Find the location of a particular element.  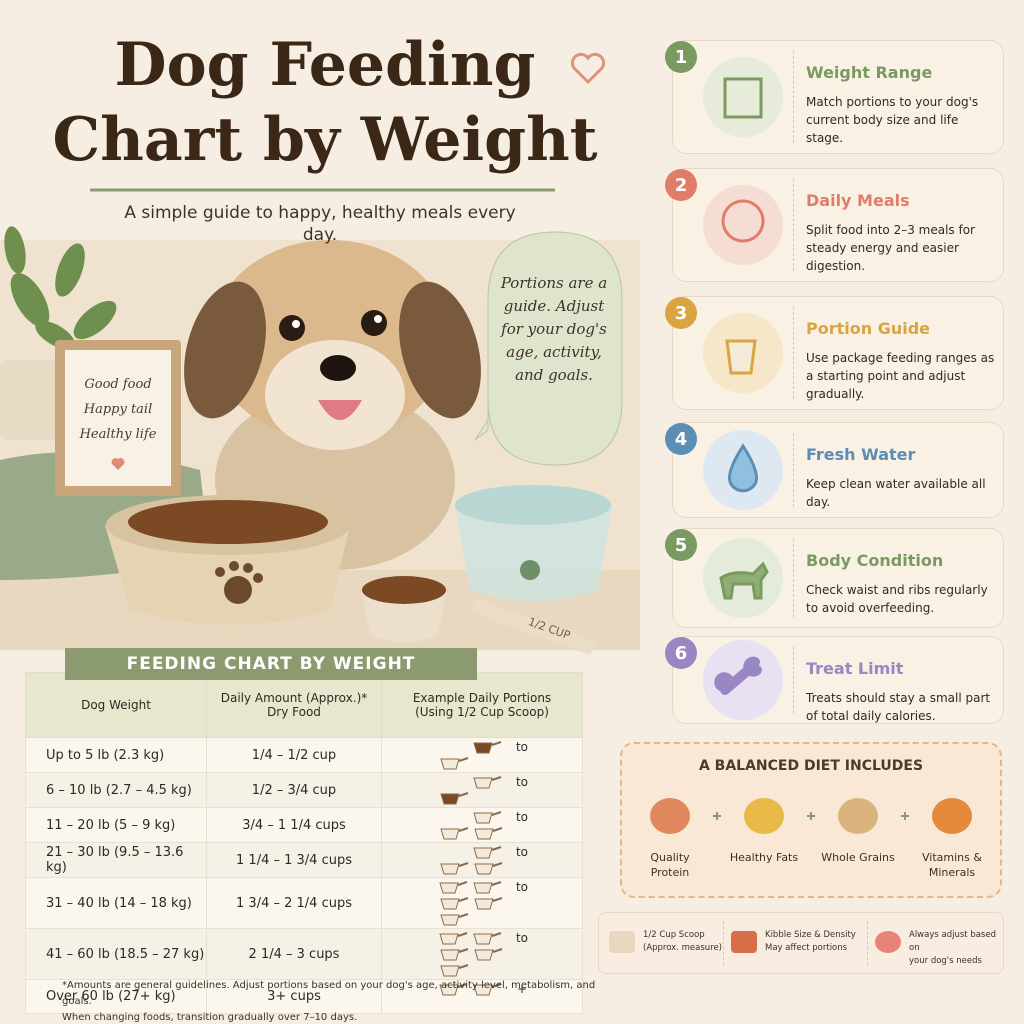

daily-amount: 2 1/4 – 3 cups is located at coordinates (294, 954).